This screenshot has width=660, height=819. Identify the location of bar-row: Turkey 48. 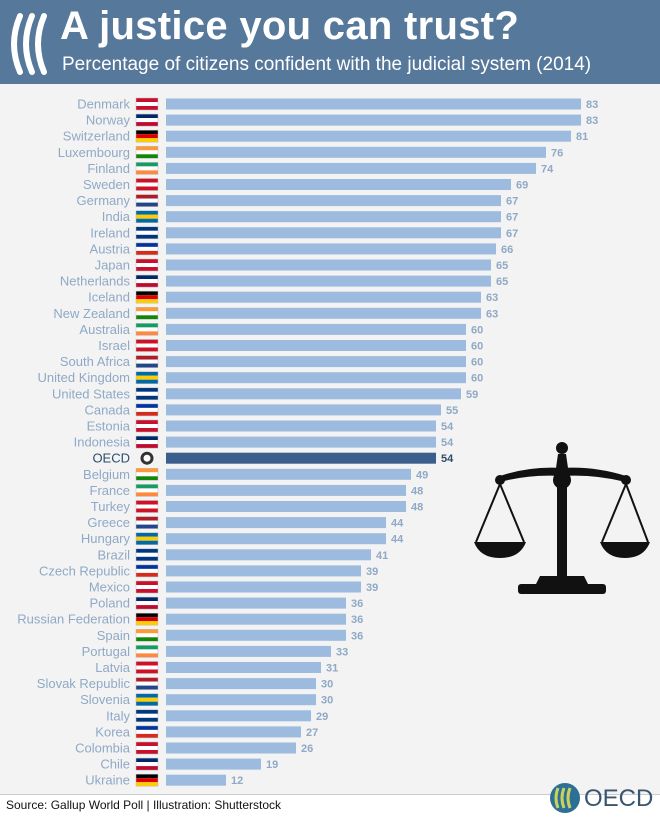
(257, 506).